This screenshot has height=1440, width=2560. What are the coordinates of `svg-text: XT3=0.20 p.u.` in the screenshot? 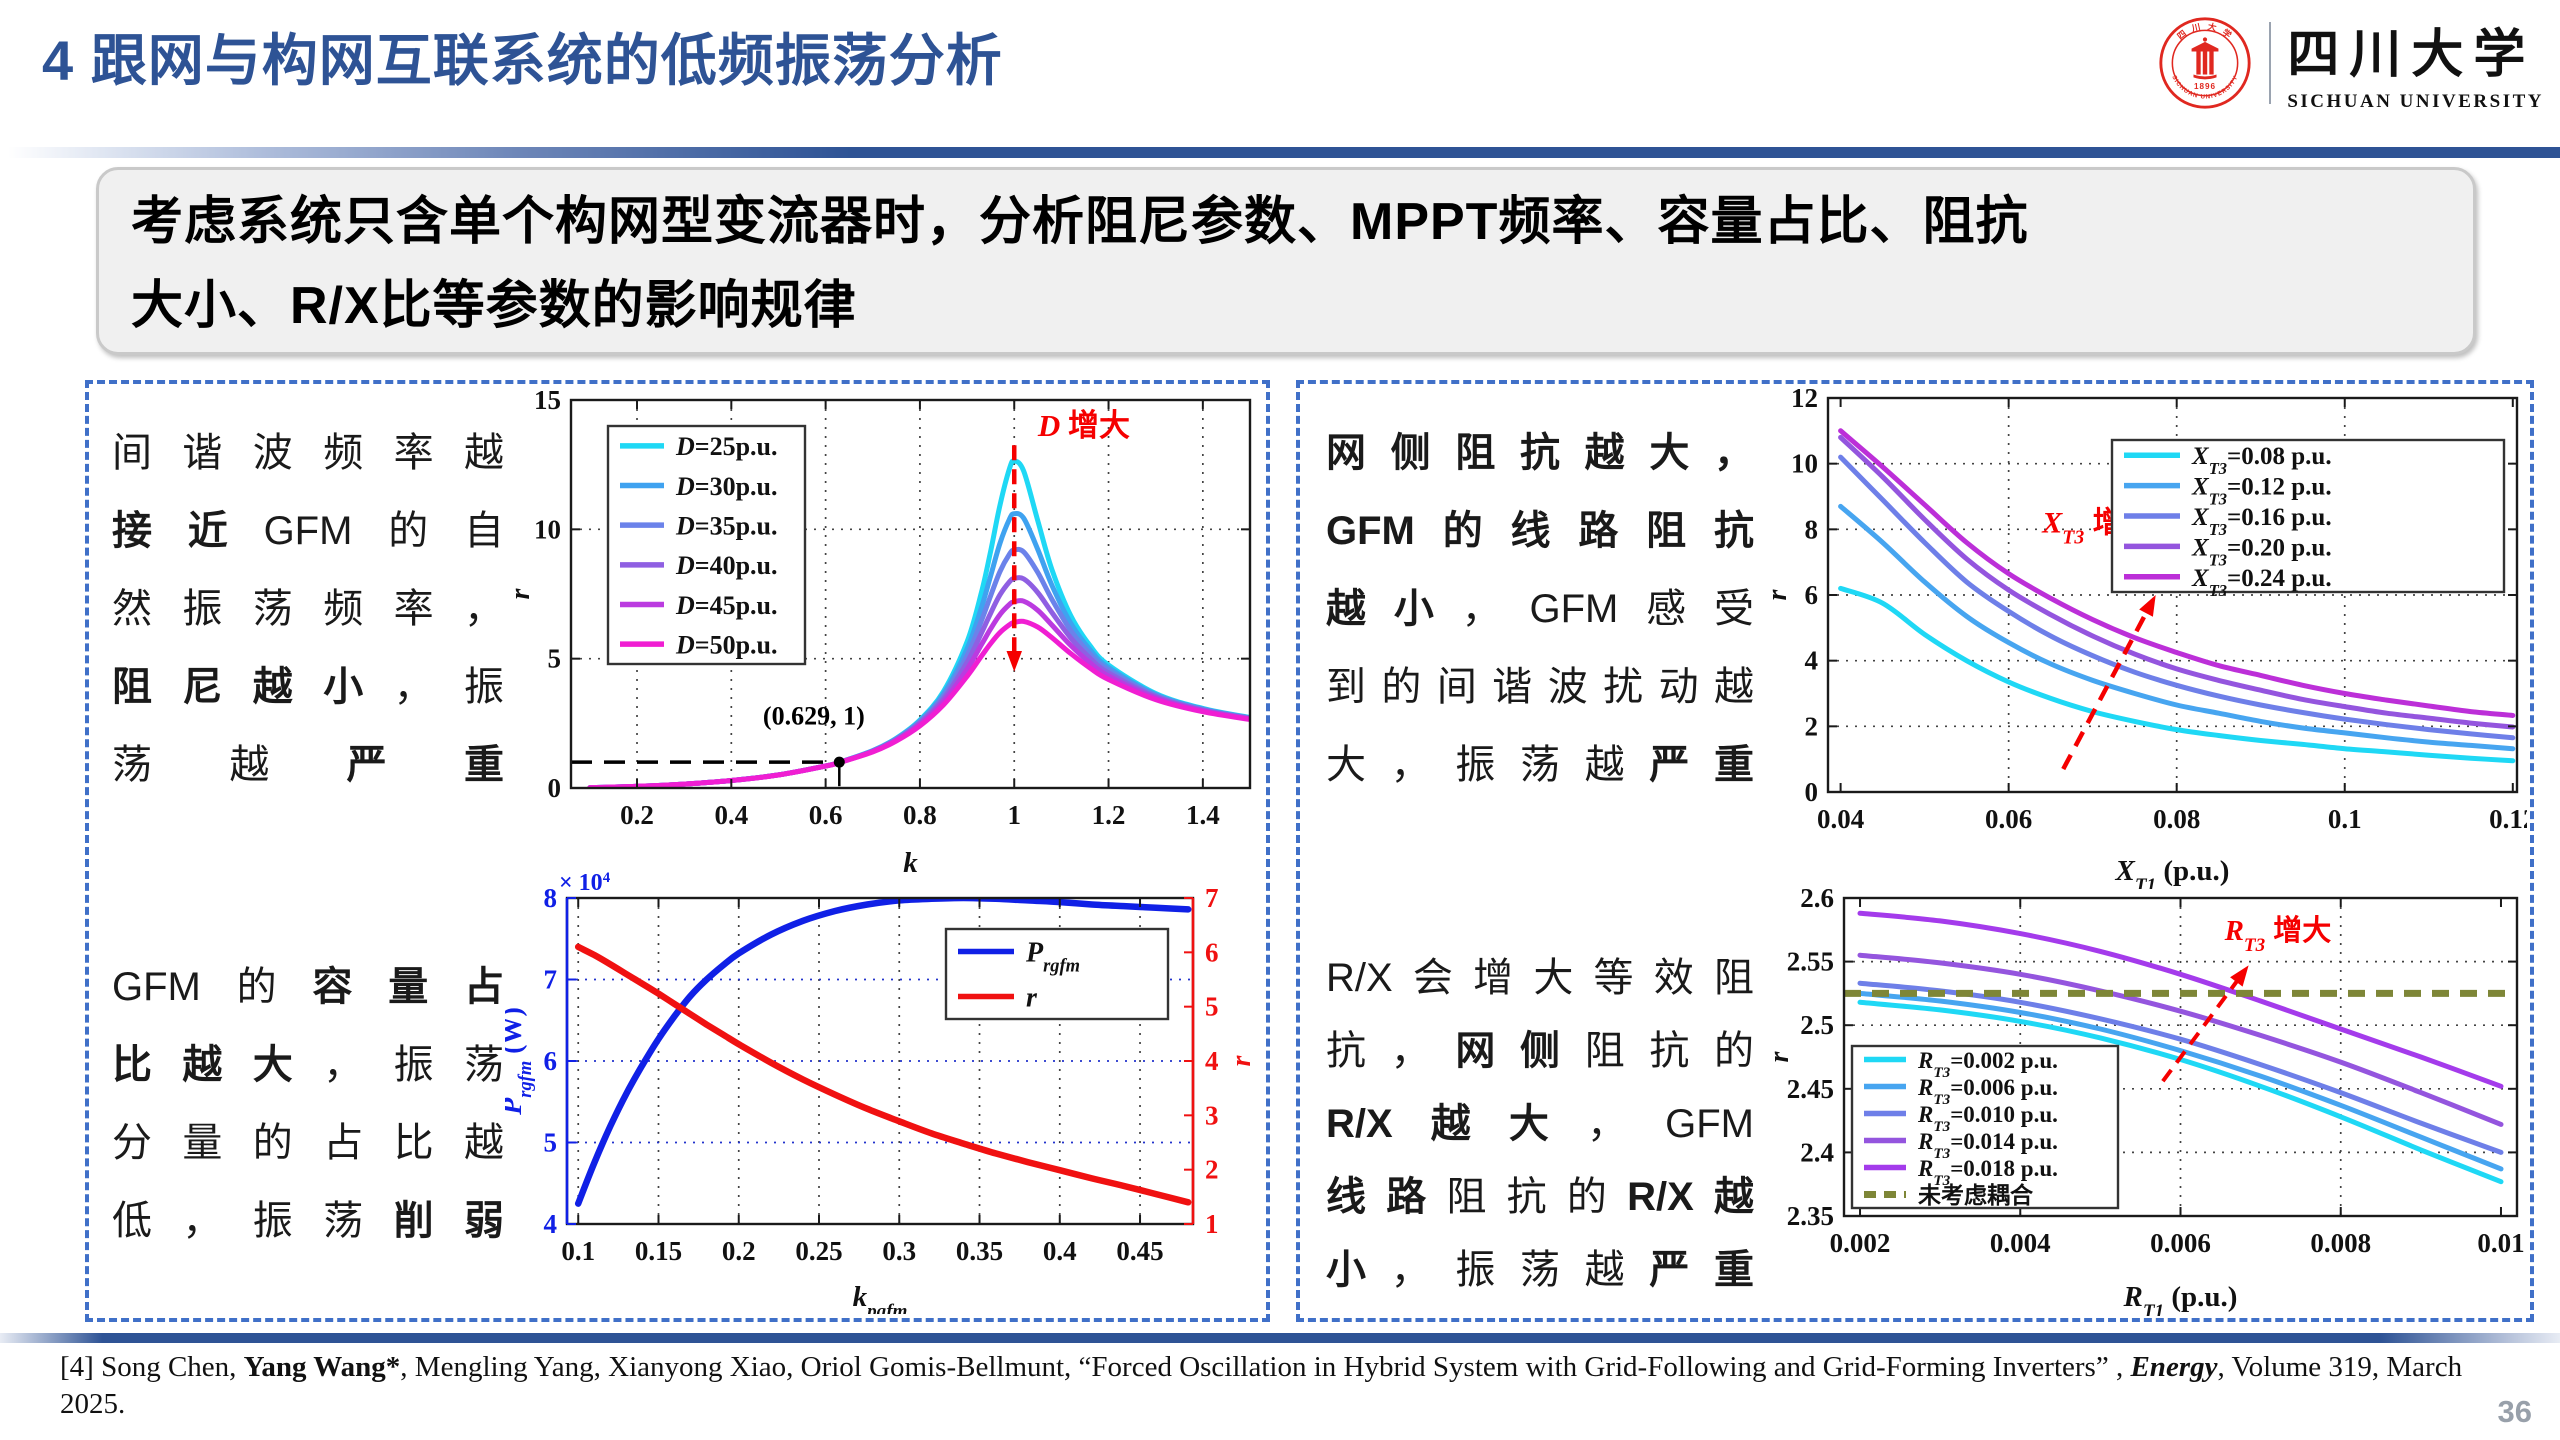 It's located at (2261, 551).